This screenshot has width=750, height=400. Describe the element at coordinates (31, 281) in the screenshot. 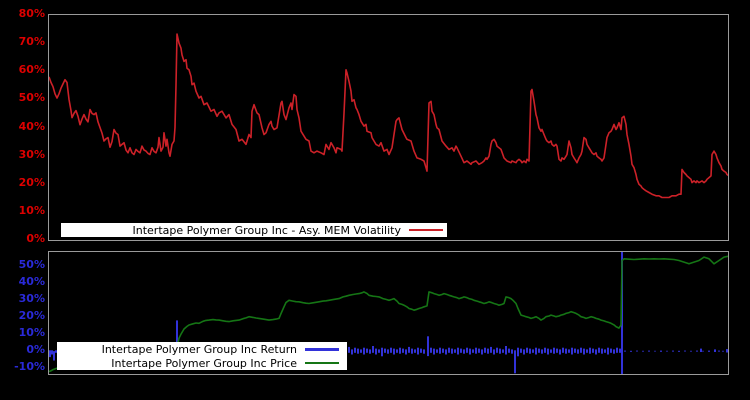

I see `return-price-y-tick: 40%` at that location.